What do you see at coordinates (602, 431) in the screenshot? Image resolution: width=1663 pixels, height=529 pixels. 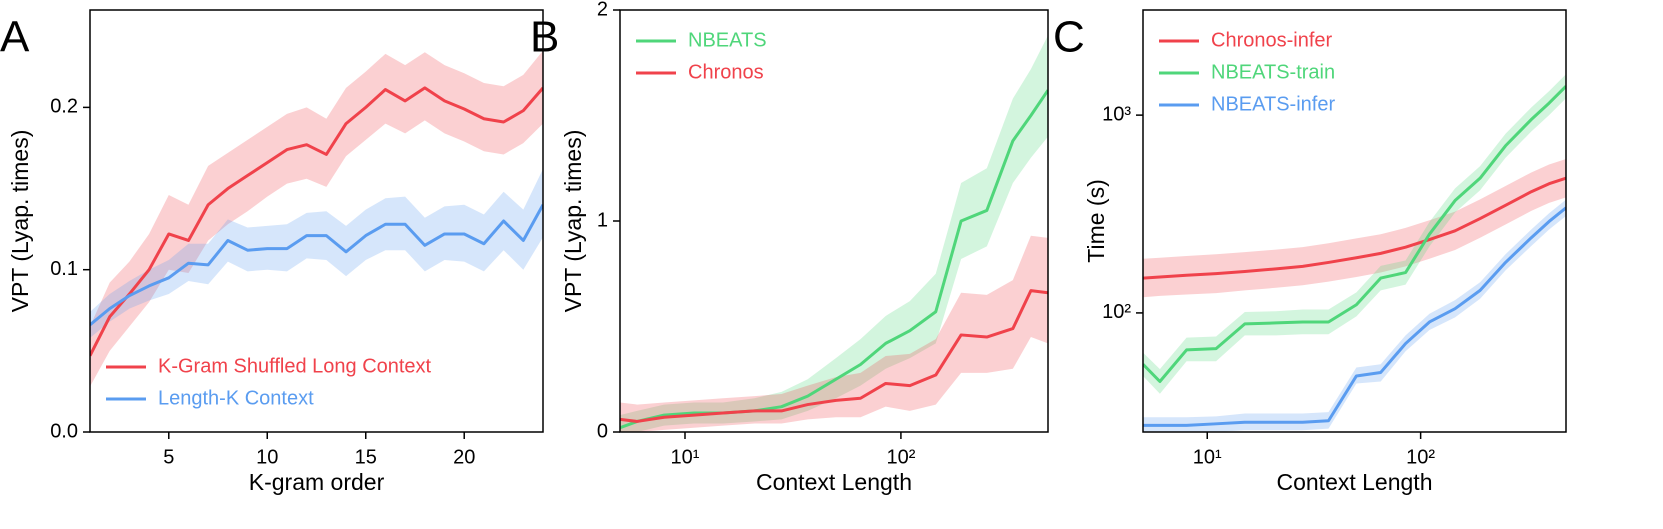 I see `y-tick-label: 0` at bounding box center [602, 431].